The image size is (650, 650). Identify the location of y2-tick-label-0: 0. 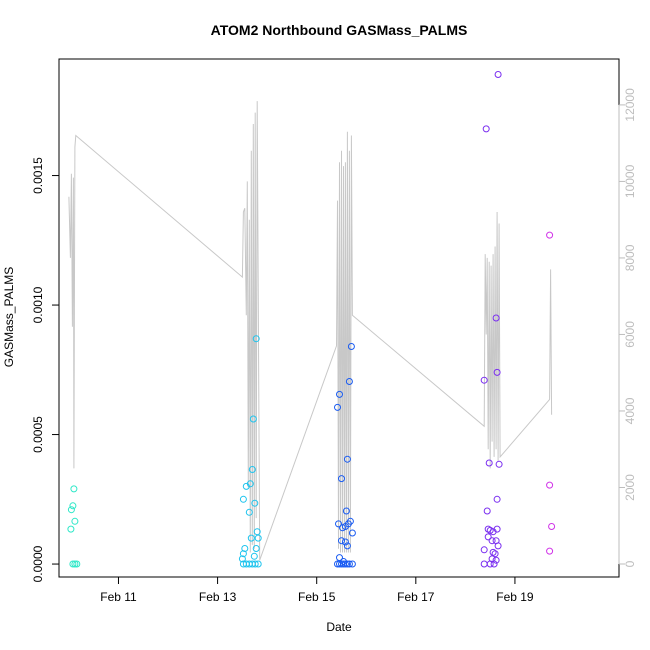
(630, 563).